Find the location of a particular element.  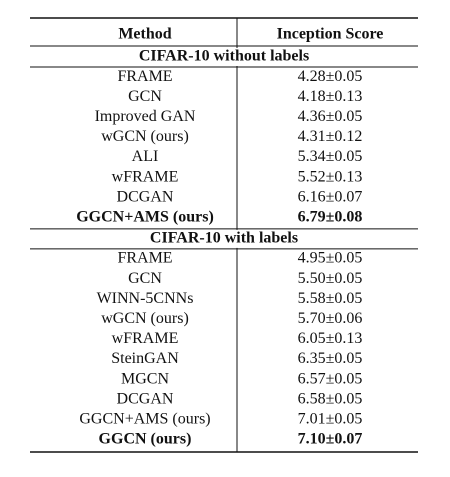

section-title: CIFAR-10 with labels is located at coordinates (224, 238).